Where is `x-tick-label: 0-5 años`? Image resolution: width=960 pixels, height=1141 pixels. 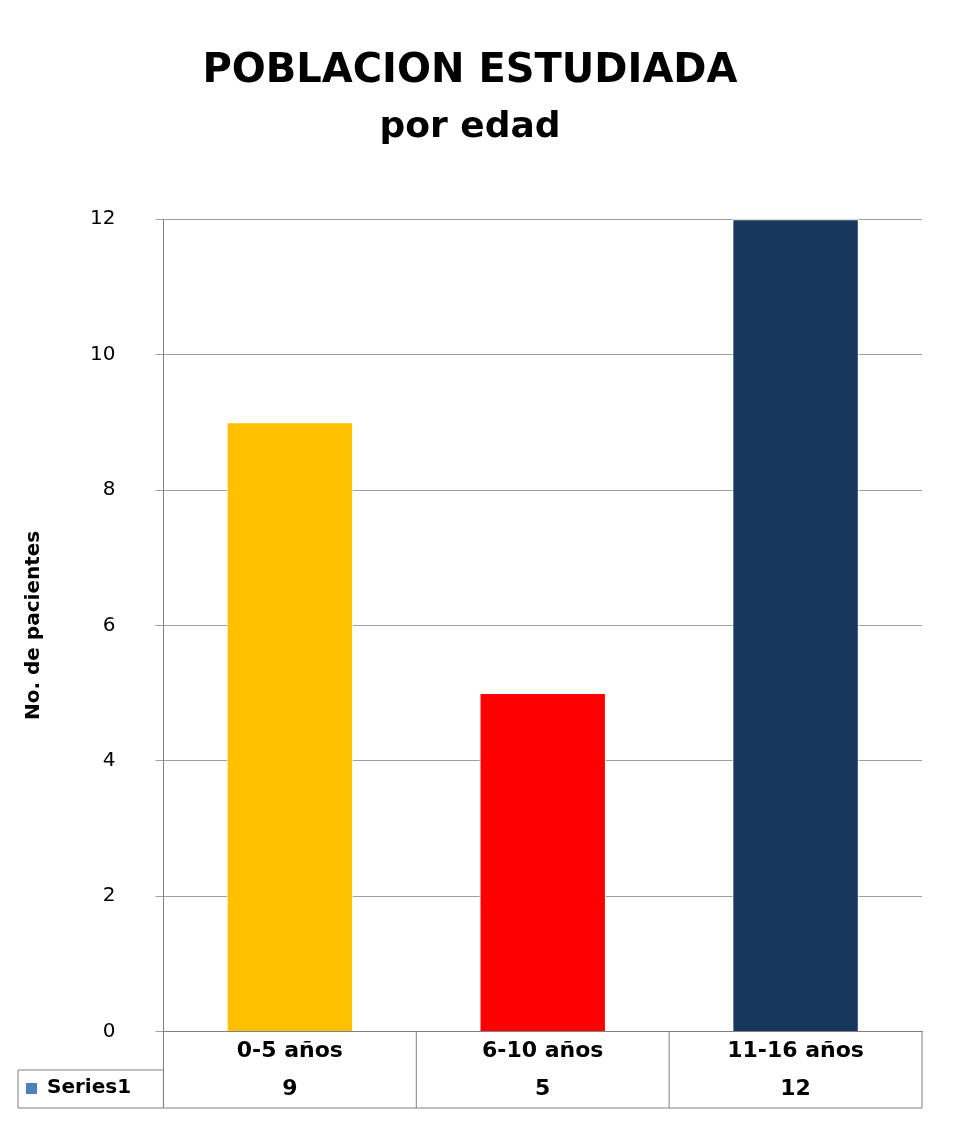 x-tick-label: 0-5 años is located at coordinates (289, 1049).